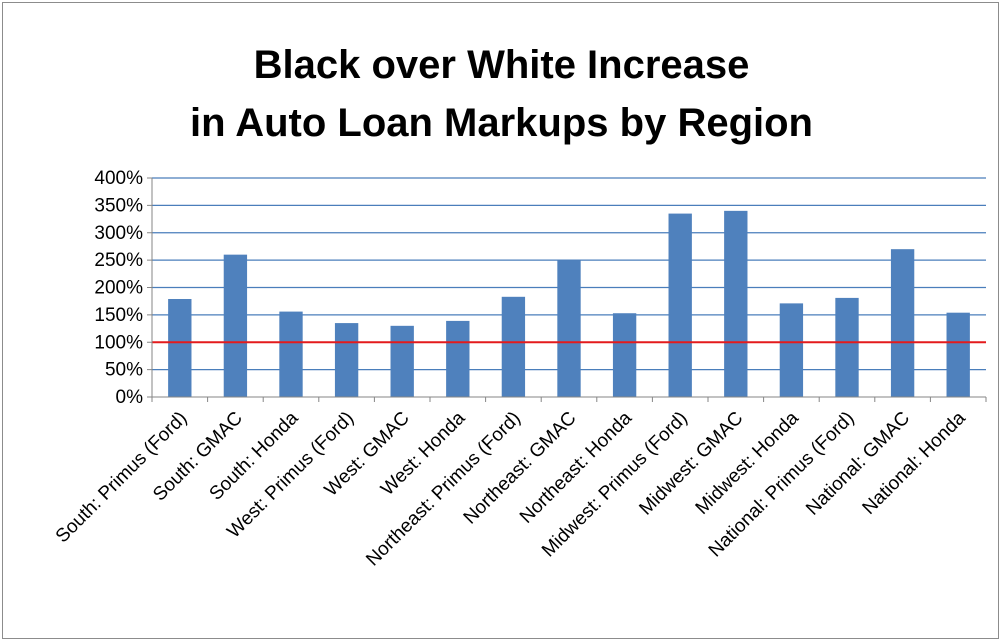  Describe the element at coordinates (118, 260) in the screenshot. I see `y-tick-label: 250%` at that location.